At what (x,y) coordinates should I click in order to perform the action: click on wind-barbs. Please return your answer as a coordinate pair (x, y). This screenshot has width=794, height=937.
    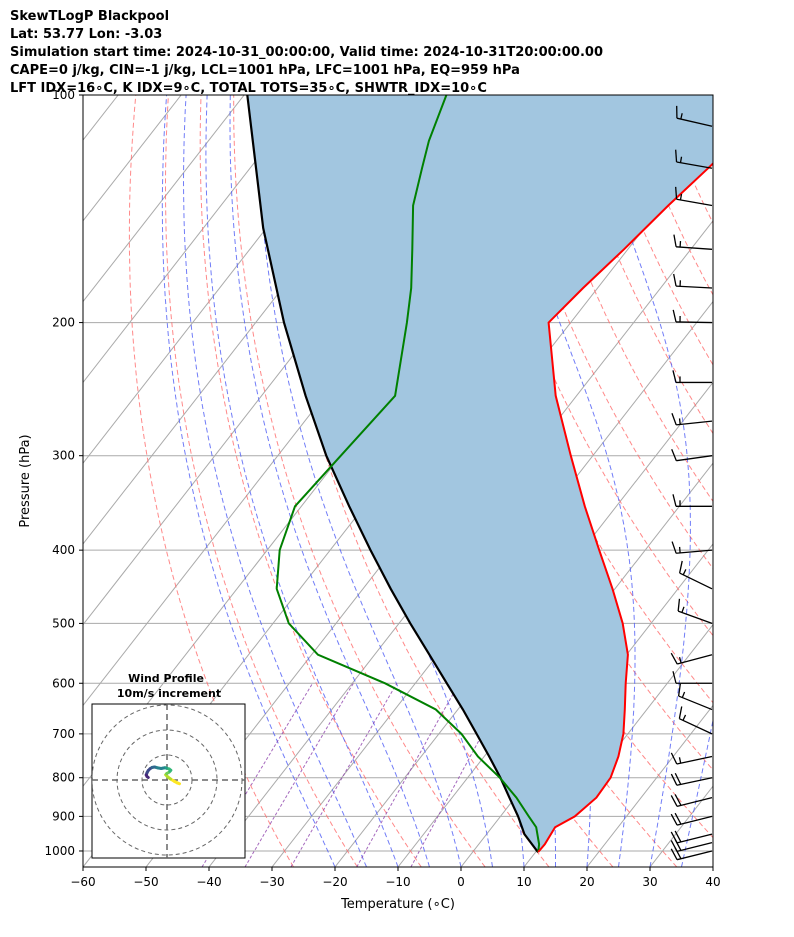
    Looking at the image, I should click on (691, 483).